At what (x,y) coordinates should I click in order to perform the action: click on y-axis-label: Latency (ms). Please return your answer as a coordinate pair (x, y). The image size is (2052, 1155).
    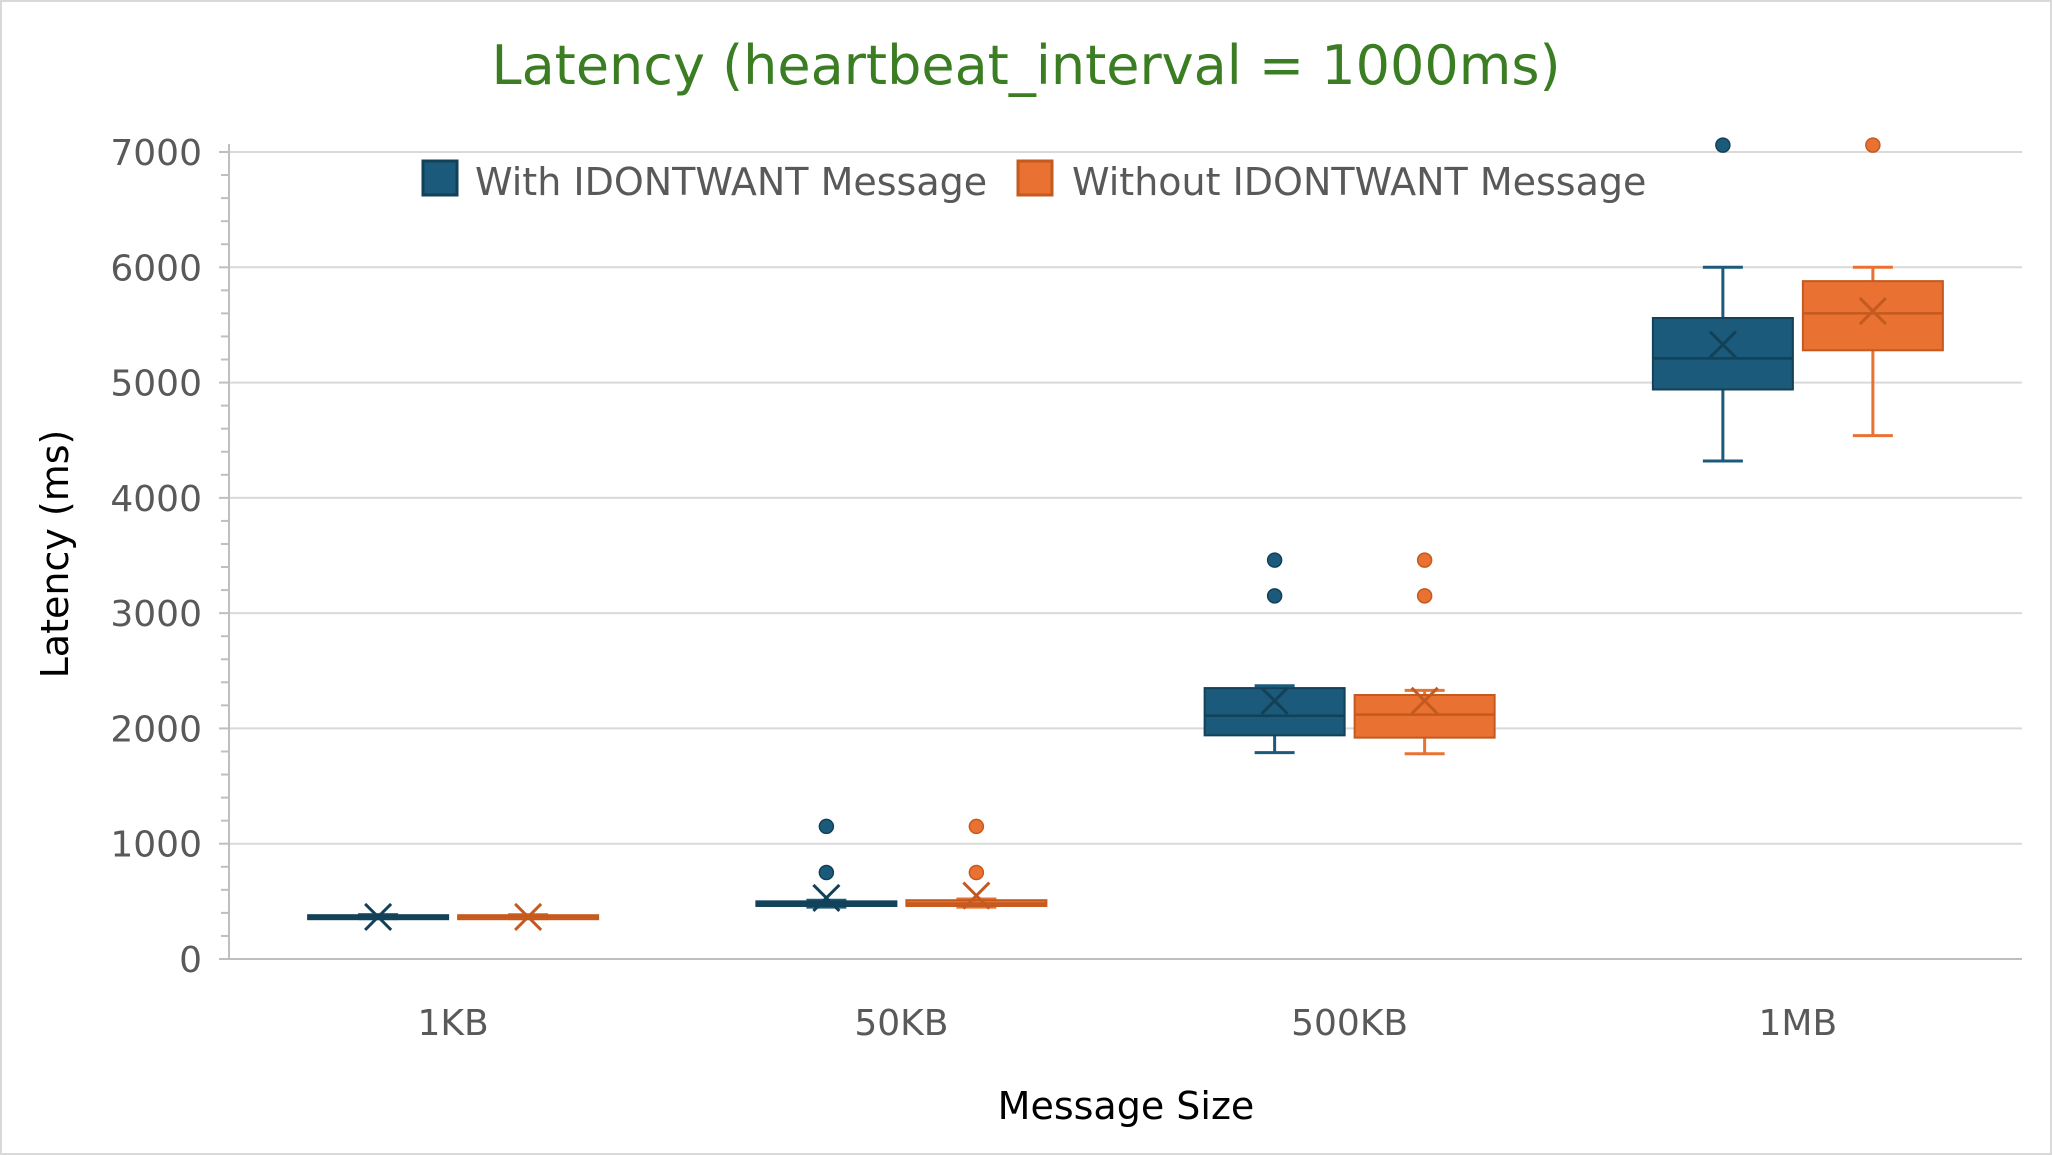
    Looking at the image, I should click on (55, 554).